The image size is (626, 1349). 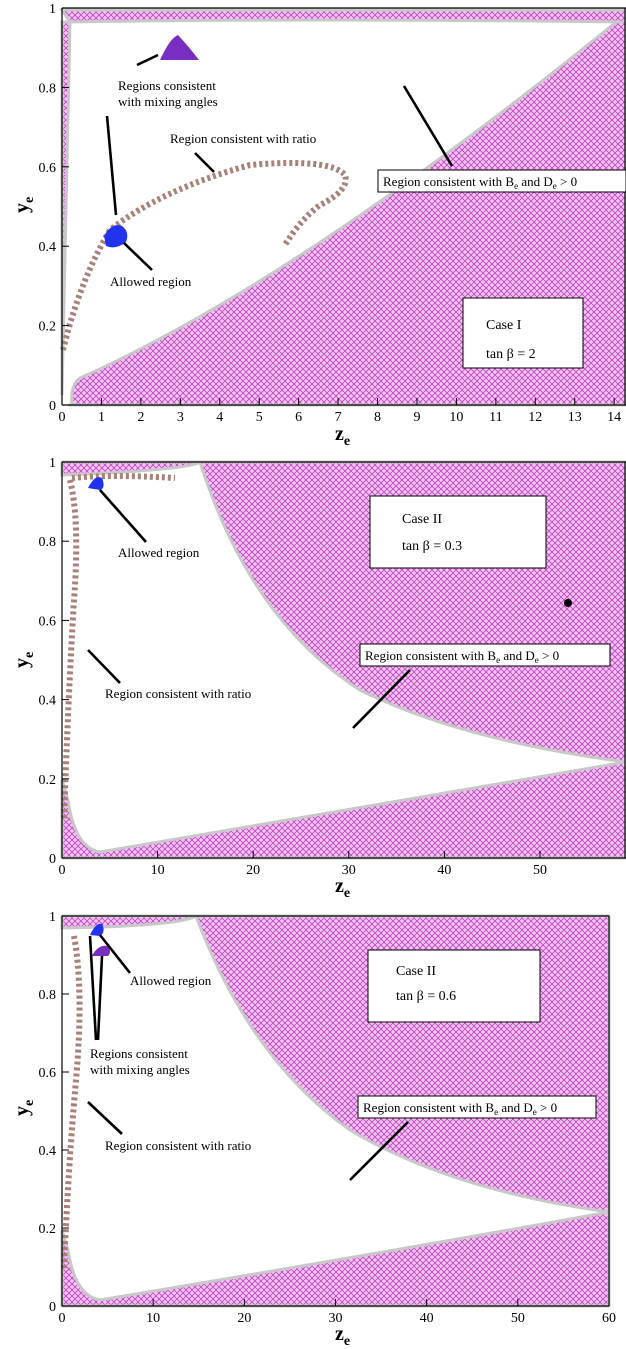 I want to click on top-xlabel: ze, so click(x=342, y=436).